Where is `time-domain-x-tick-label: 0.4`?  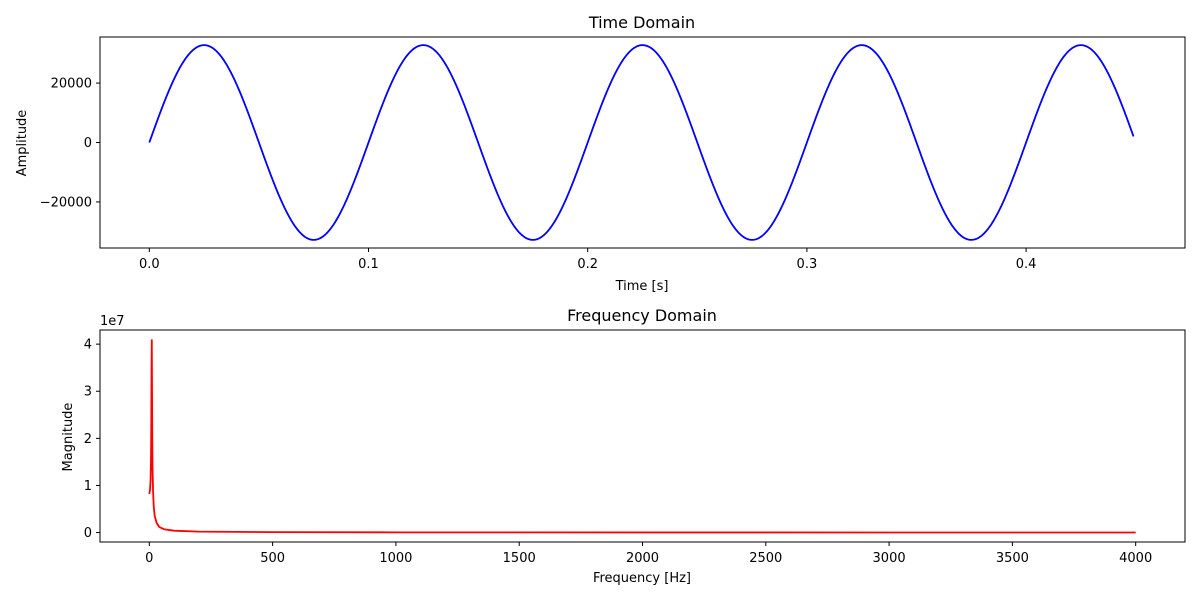 time-domain-x-tick-label: 0.4 is located at coordinates (1026, 264).